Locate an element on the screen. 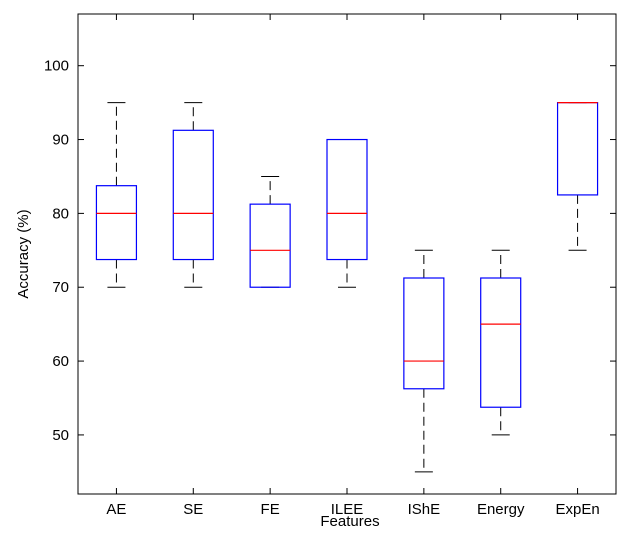 The image size is (627, 535). box-ae is located at coordinates (116, 195).